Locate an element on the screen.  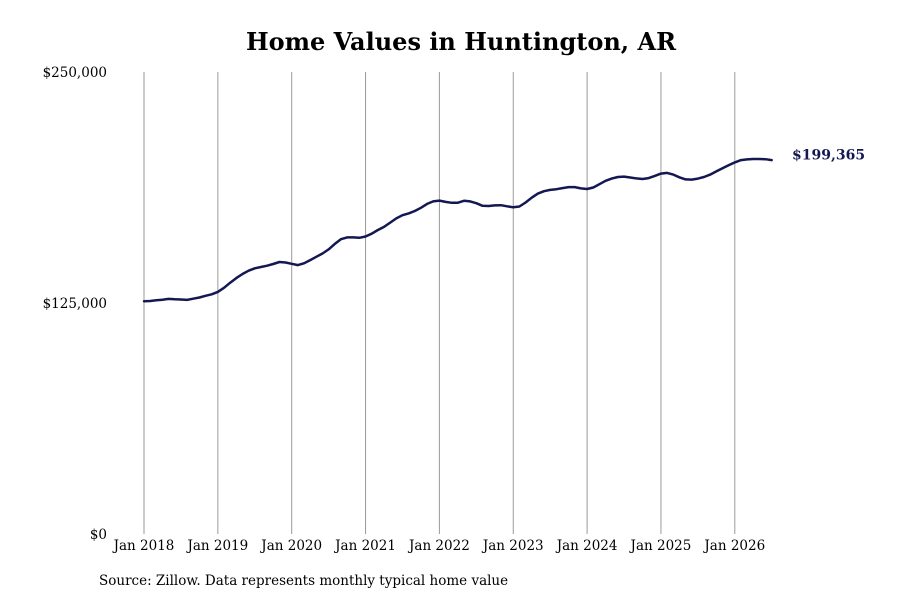
x-tick-label: Jan 2024 is located at coordinates (586, 546).